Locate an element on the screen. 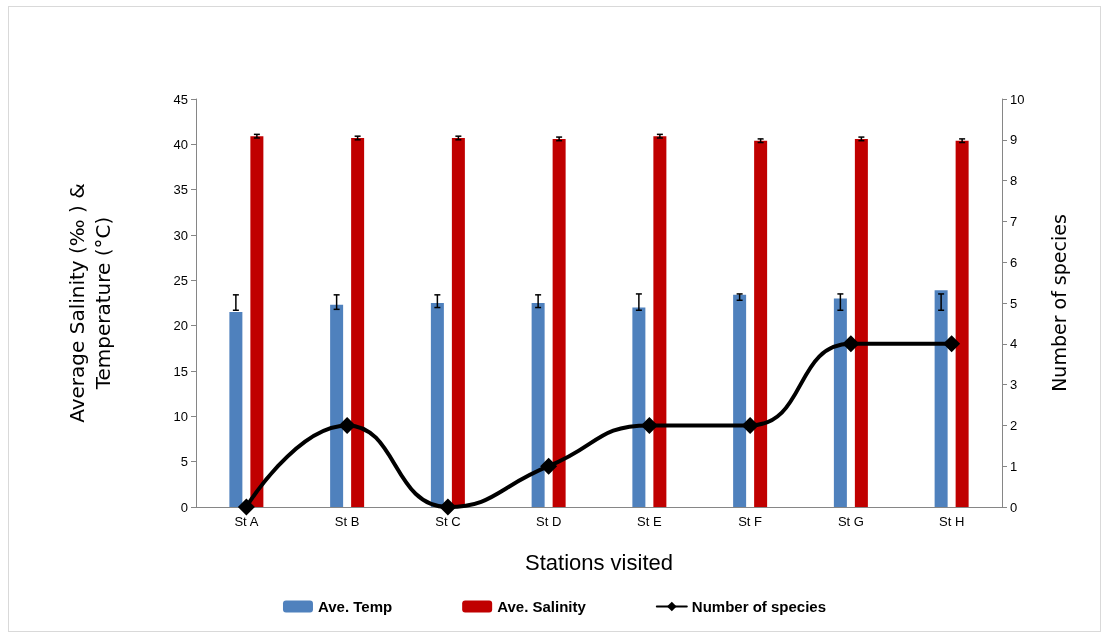 Image resolution: width=1111 pixels, height=640 pixels. x-tick-label: St C is located at coordinates (448, 521).